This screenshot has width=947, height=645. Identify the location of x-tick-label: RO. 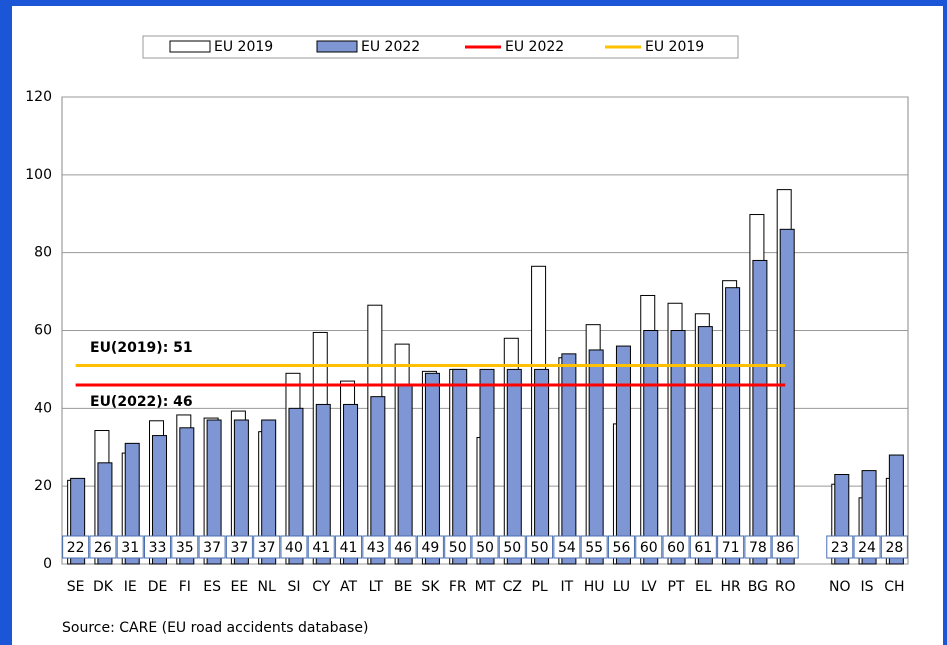
(785, 587).